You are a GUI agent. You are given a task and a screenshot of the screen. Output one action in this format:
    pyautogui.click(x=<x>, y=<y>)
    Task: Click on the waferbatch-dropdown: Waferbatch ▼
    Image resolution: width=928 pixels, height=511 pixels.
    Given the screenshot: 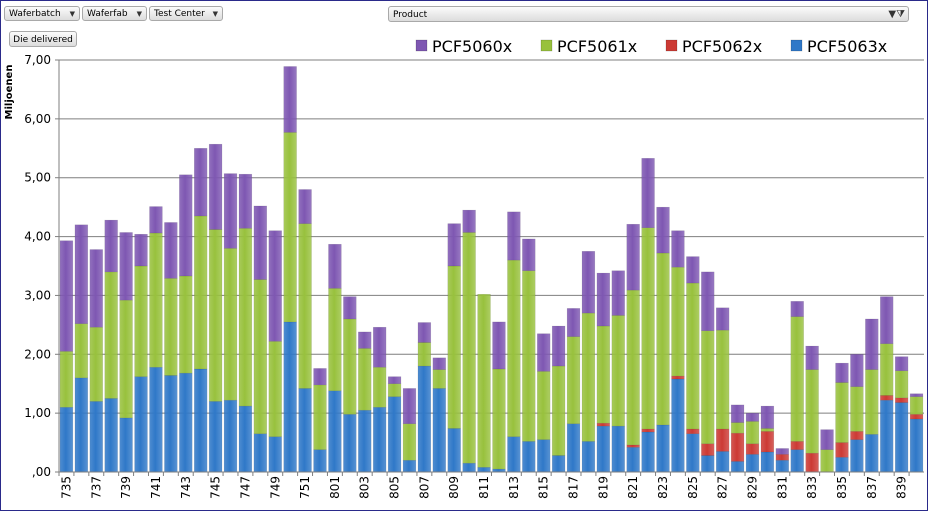 What is the action you would take?
    pyautogui.click(x=42, y=13)
    